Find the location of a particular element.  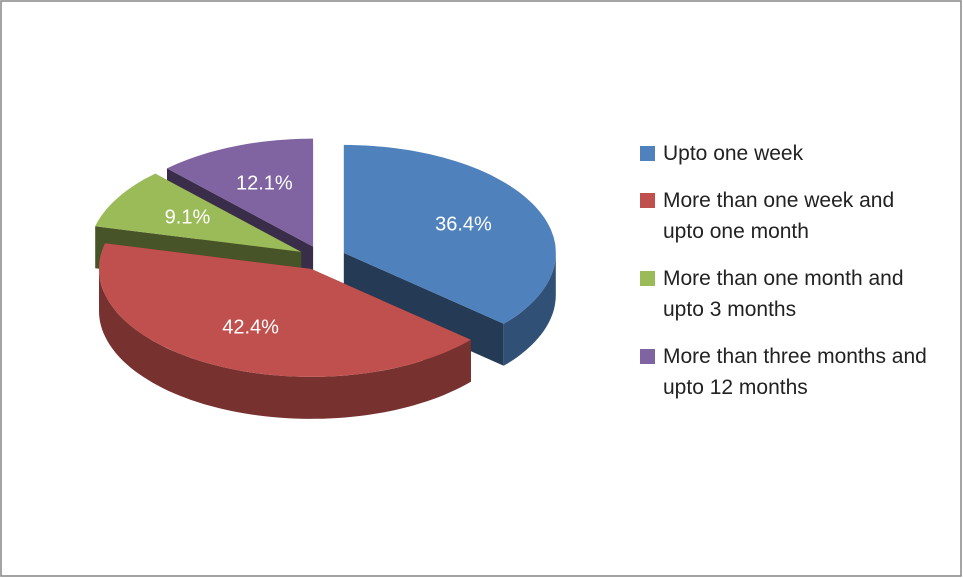

legend-label: More than one month and upto 3 months is located at coordinates (783, 294).